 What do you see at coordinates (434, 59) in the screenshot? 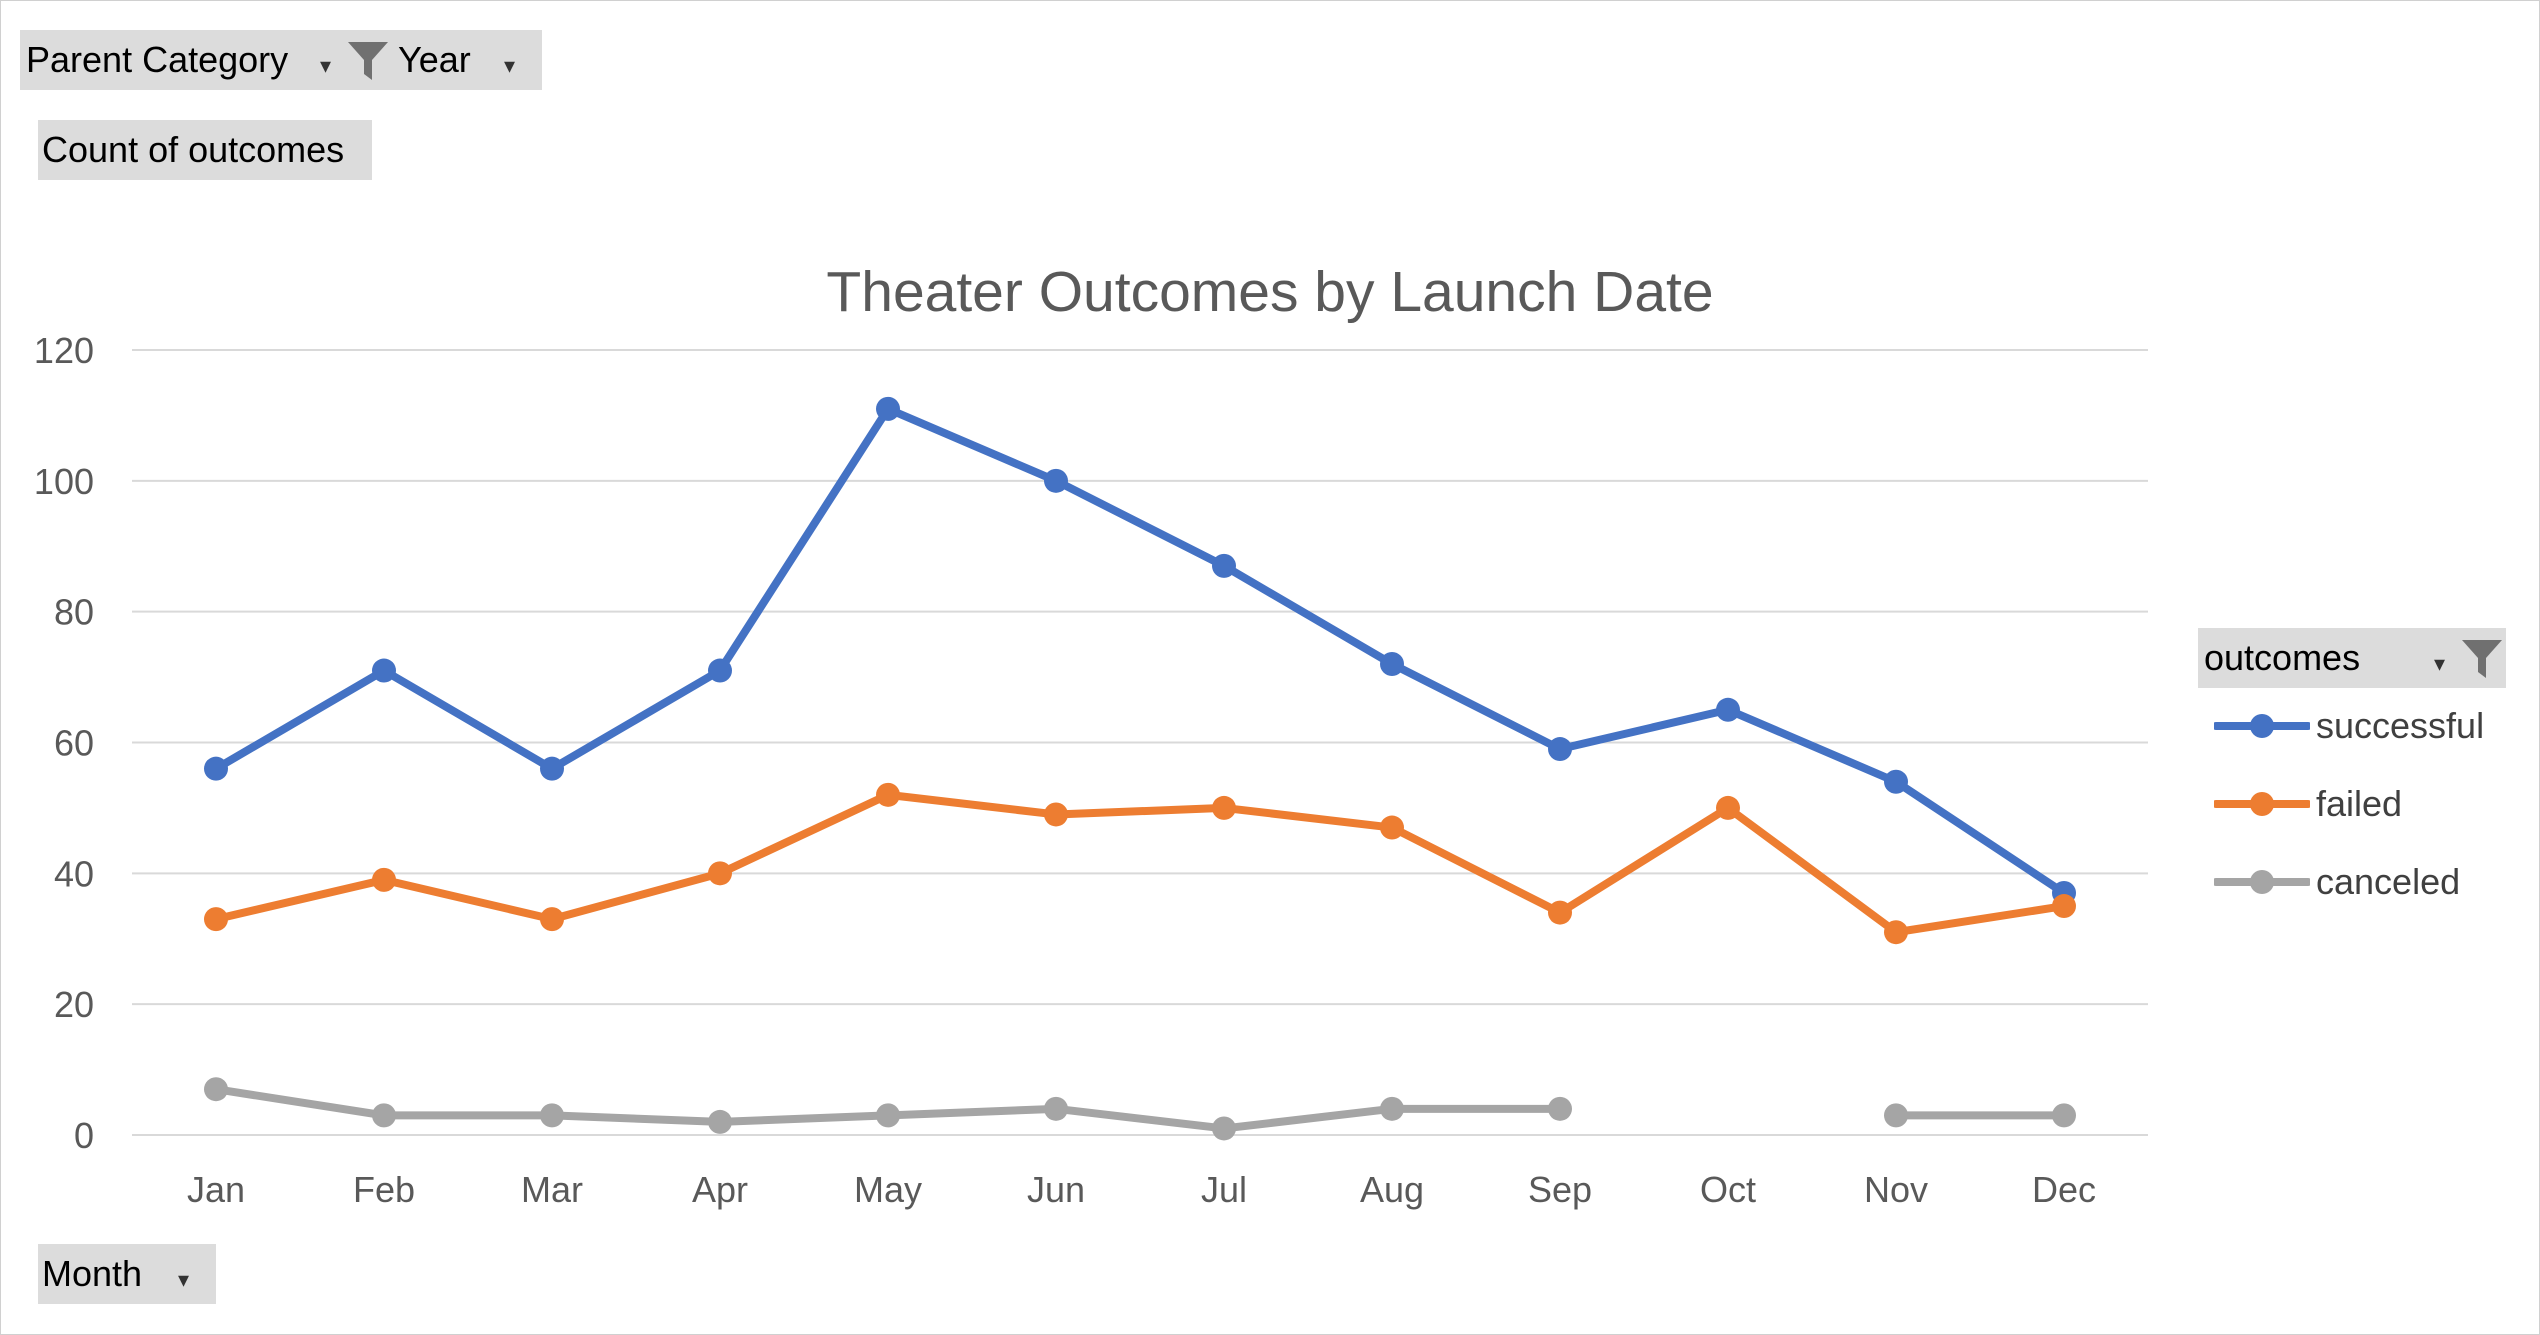
I see `year-label: Year` at bounding box center [434, 59].